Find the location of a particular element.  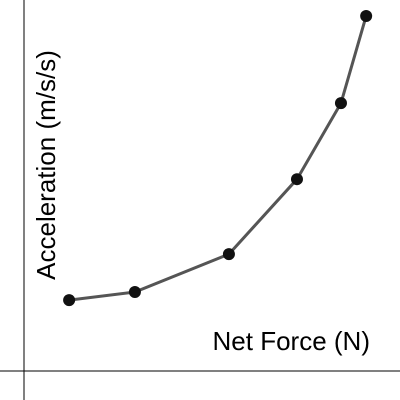

x-axis-label: Net Force (N) is located at coordinates (291, 341).